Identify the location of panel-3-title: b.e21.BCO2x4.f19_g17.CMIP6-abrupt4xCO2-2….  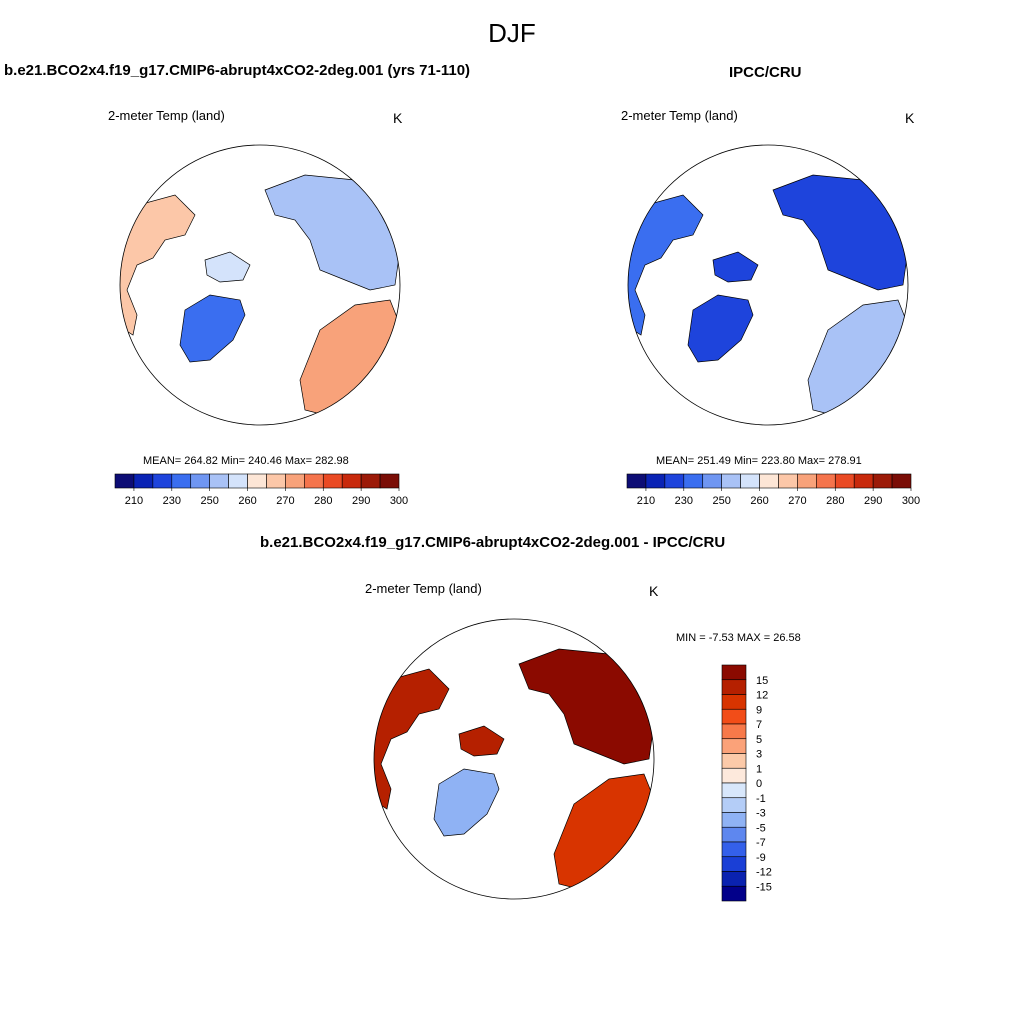
(493, 542).